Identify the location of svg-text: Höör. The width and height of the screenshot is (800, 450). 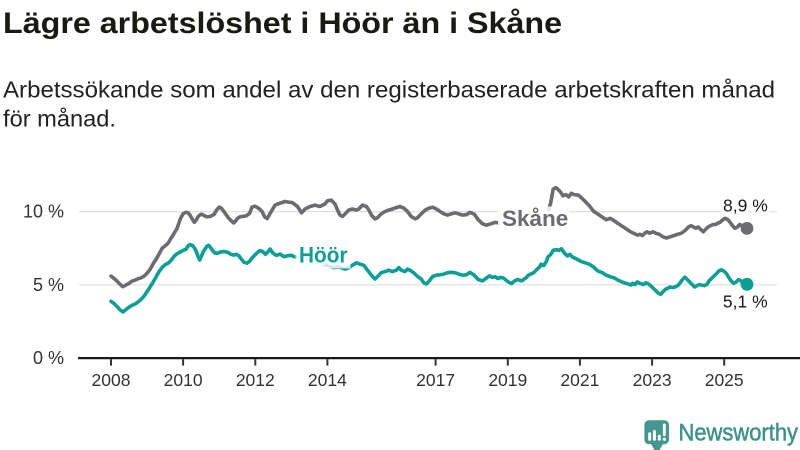
(323, 255).